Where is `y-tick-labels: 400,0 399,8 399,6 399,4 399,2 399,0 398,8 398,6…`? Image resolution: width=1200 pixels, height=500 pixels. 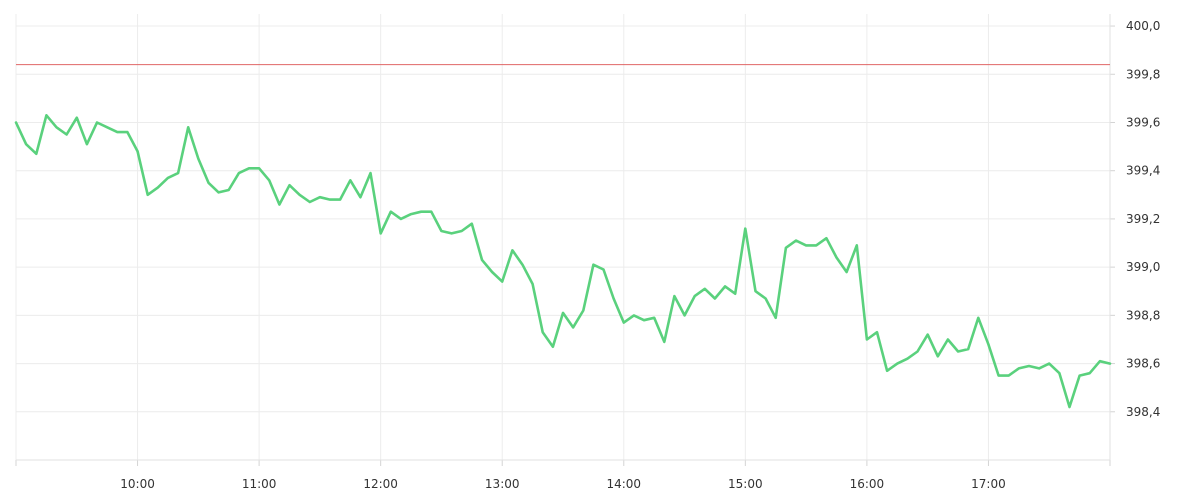 y-tick-labels: 400,0 399,8 399,6 399,4 399,2 399,0 398,8 398,6… is located at coordinates (1143, 219).